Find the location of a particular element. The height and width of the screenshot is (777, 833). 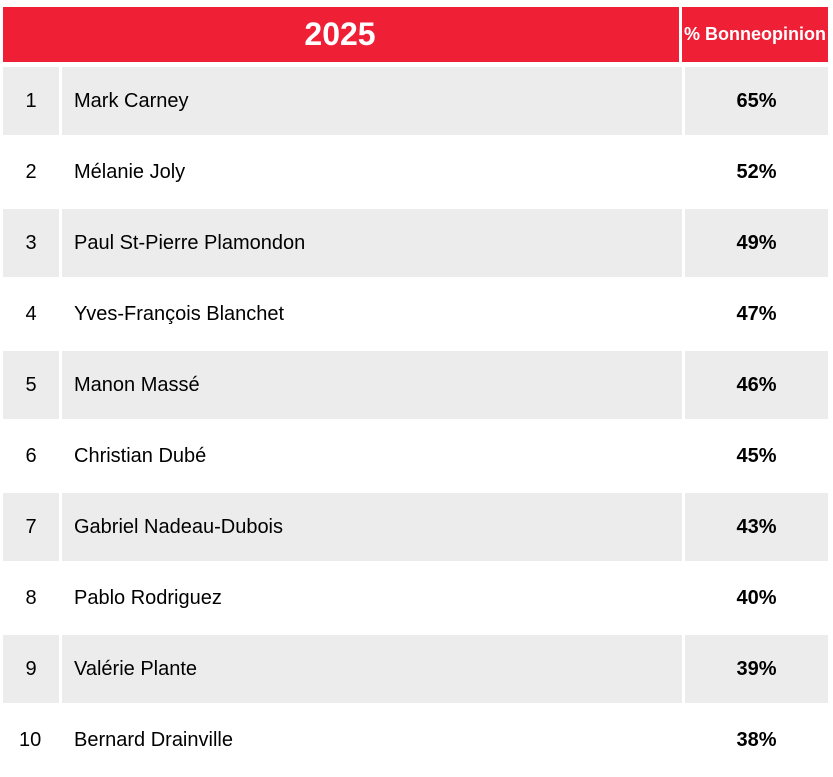

table-title: 2025 is located at coordinates (341, 34).